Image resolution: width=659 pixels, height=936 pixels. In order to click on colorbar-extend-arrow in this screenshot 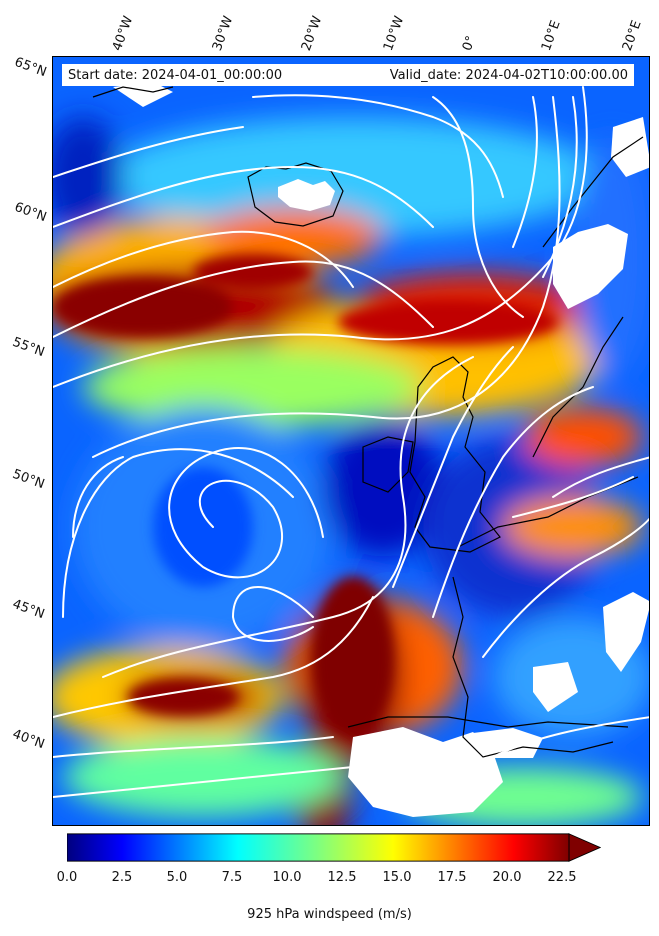, I will do `click(584, 847)`.